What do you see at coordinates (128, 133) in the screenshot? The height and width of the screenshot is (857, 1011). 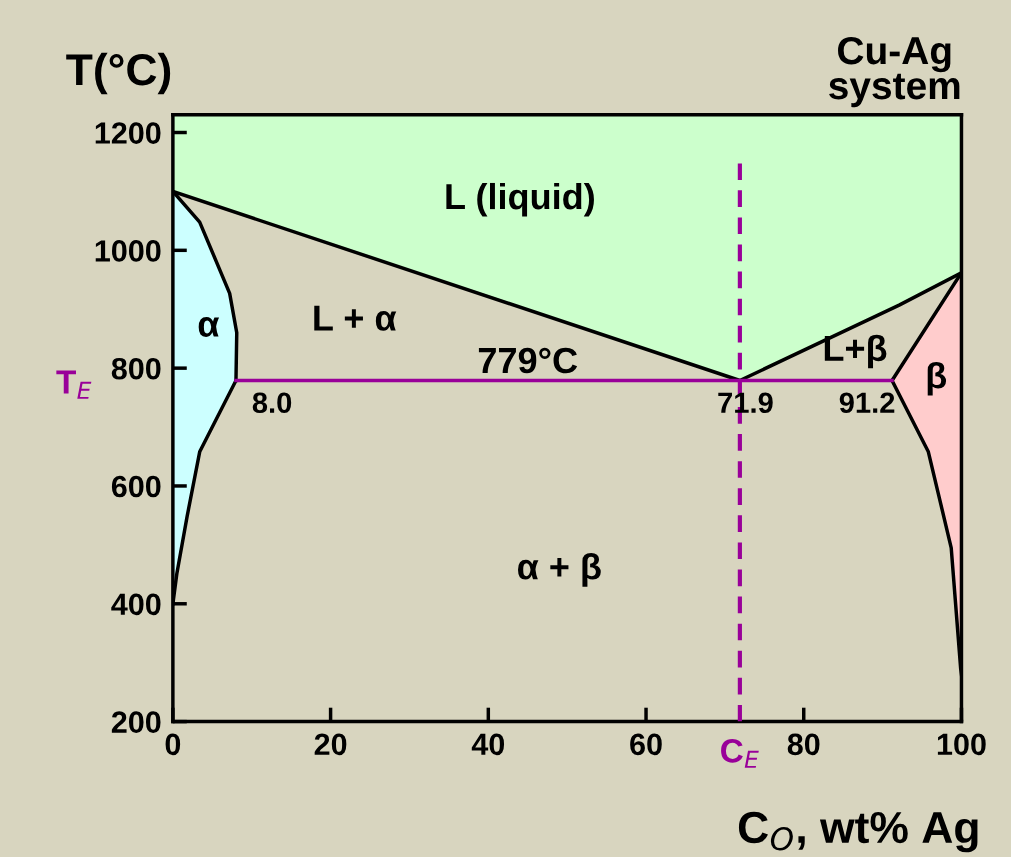 I see `y-tick-label: 1200` at bounding box center [128, 133].